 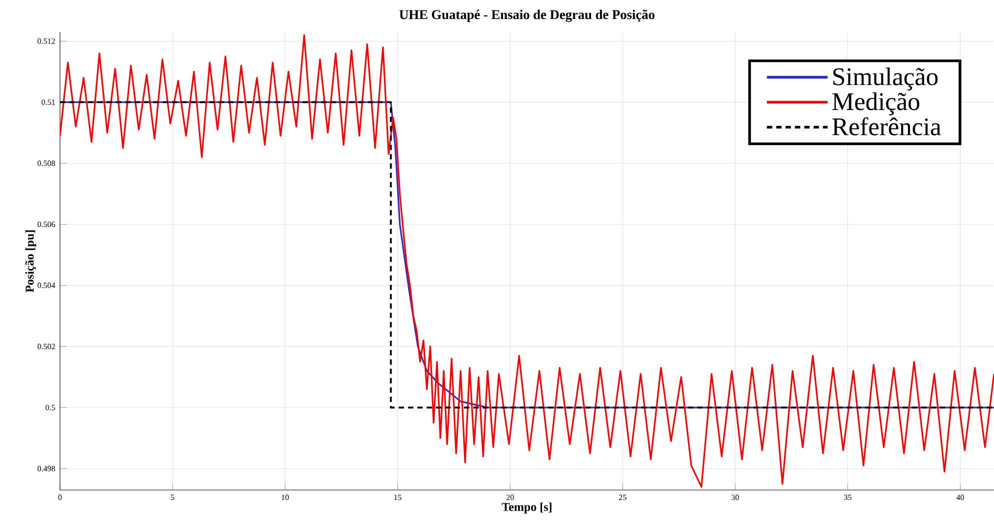 I want to click on legend-label: Simulação, so click(x=885, y=78).